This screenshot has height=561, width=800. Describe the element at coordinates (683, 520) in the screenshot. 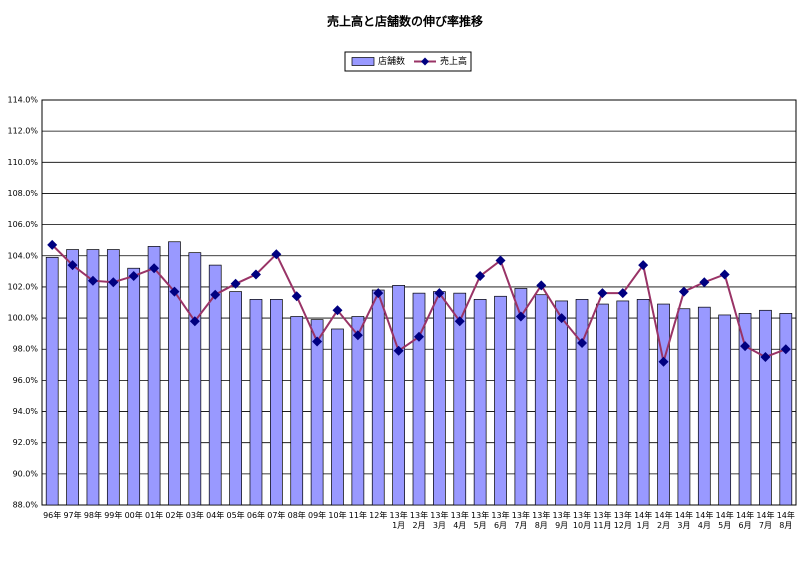

I see `x-tick-label: 14年 3月` at that location.